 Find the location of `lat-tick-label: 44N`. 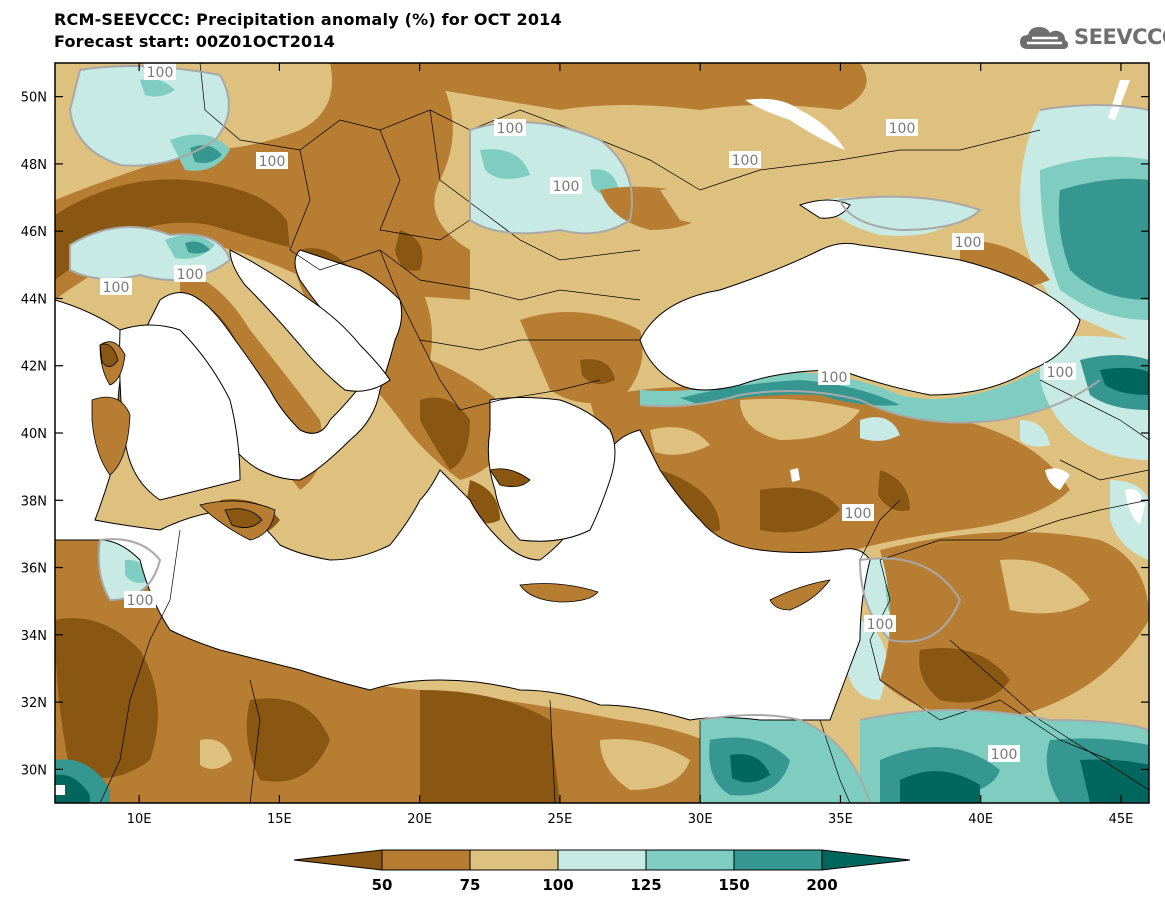

lat-tick-label: 44N is located at coordinates (34, 299).